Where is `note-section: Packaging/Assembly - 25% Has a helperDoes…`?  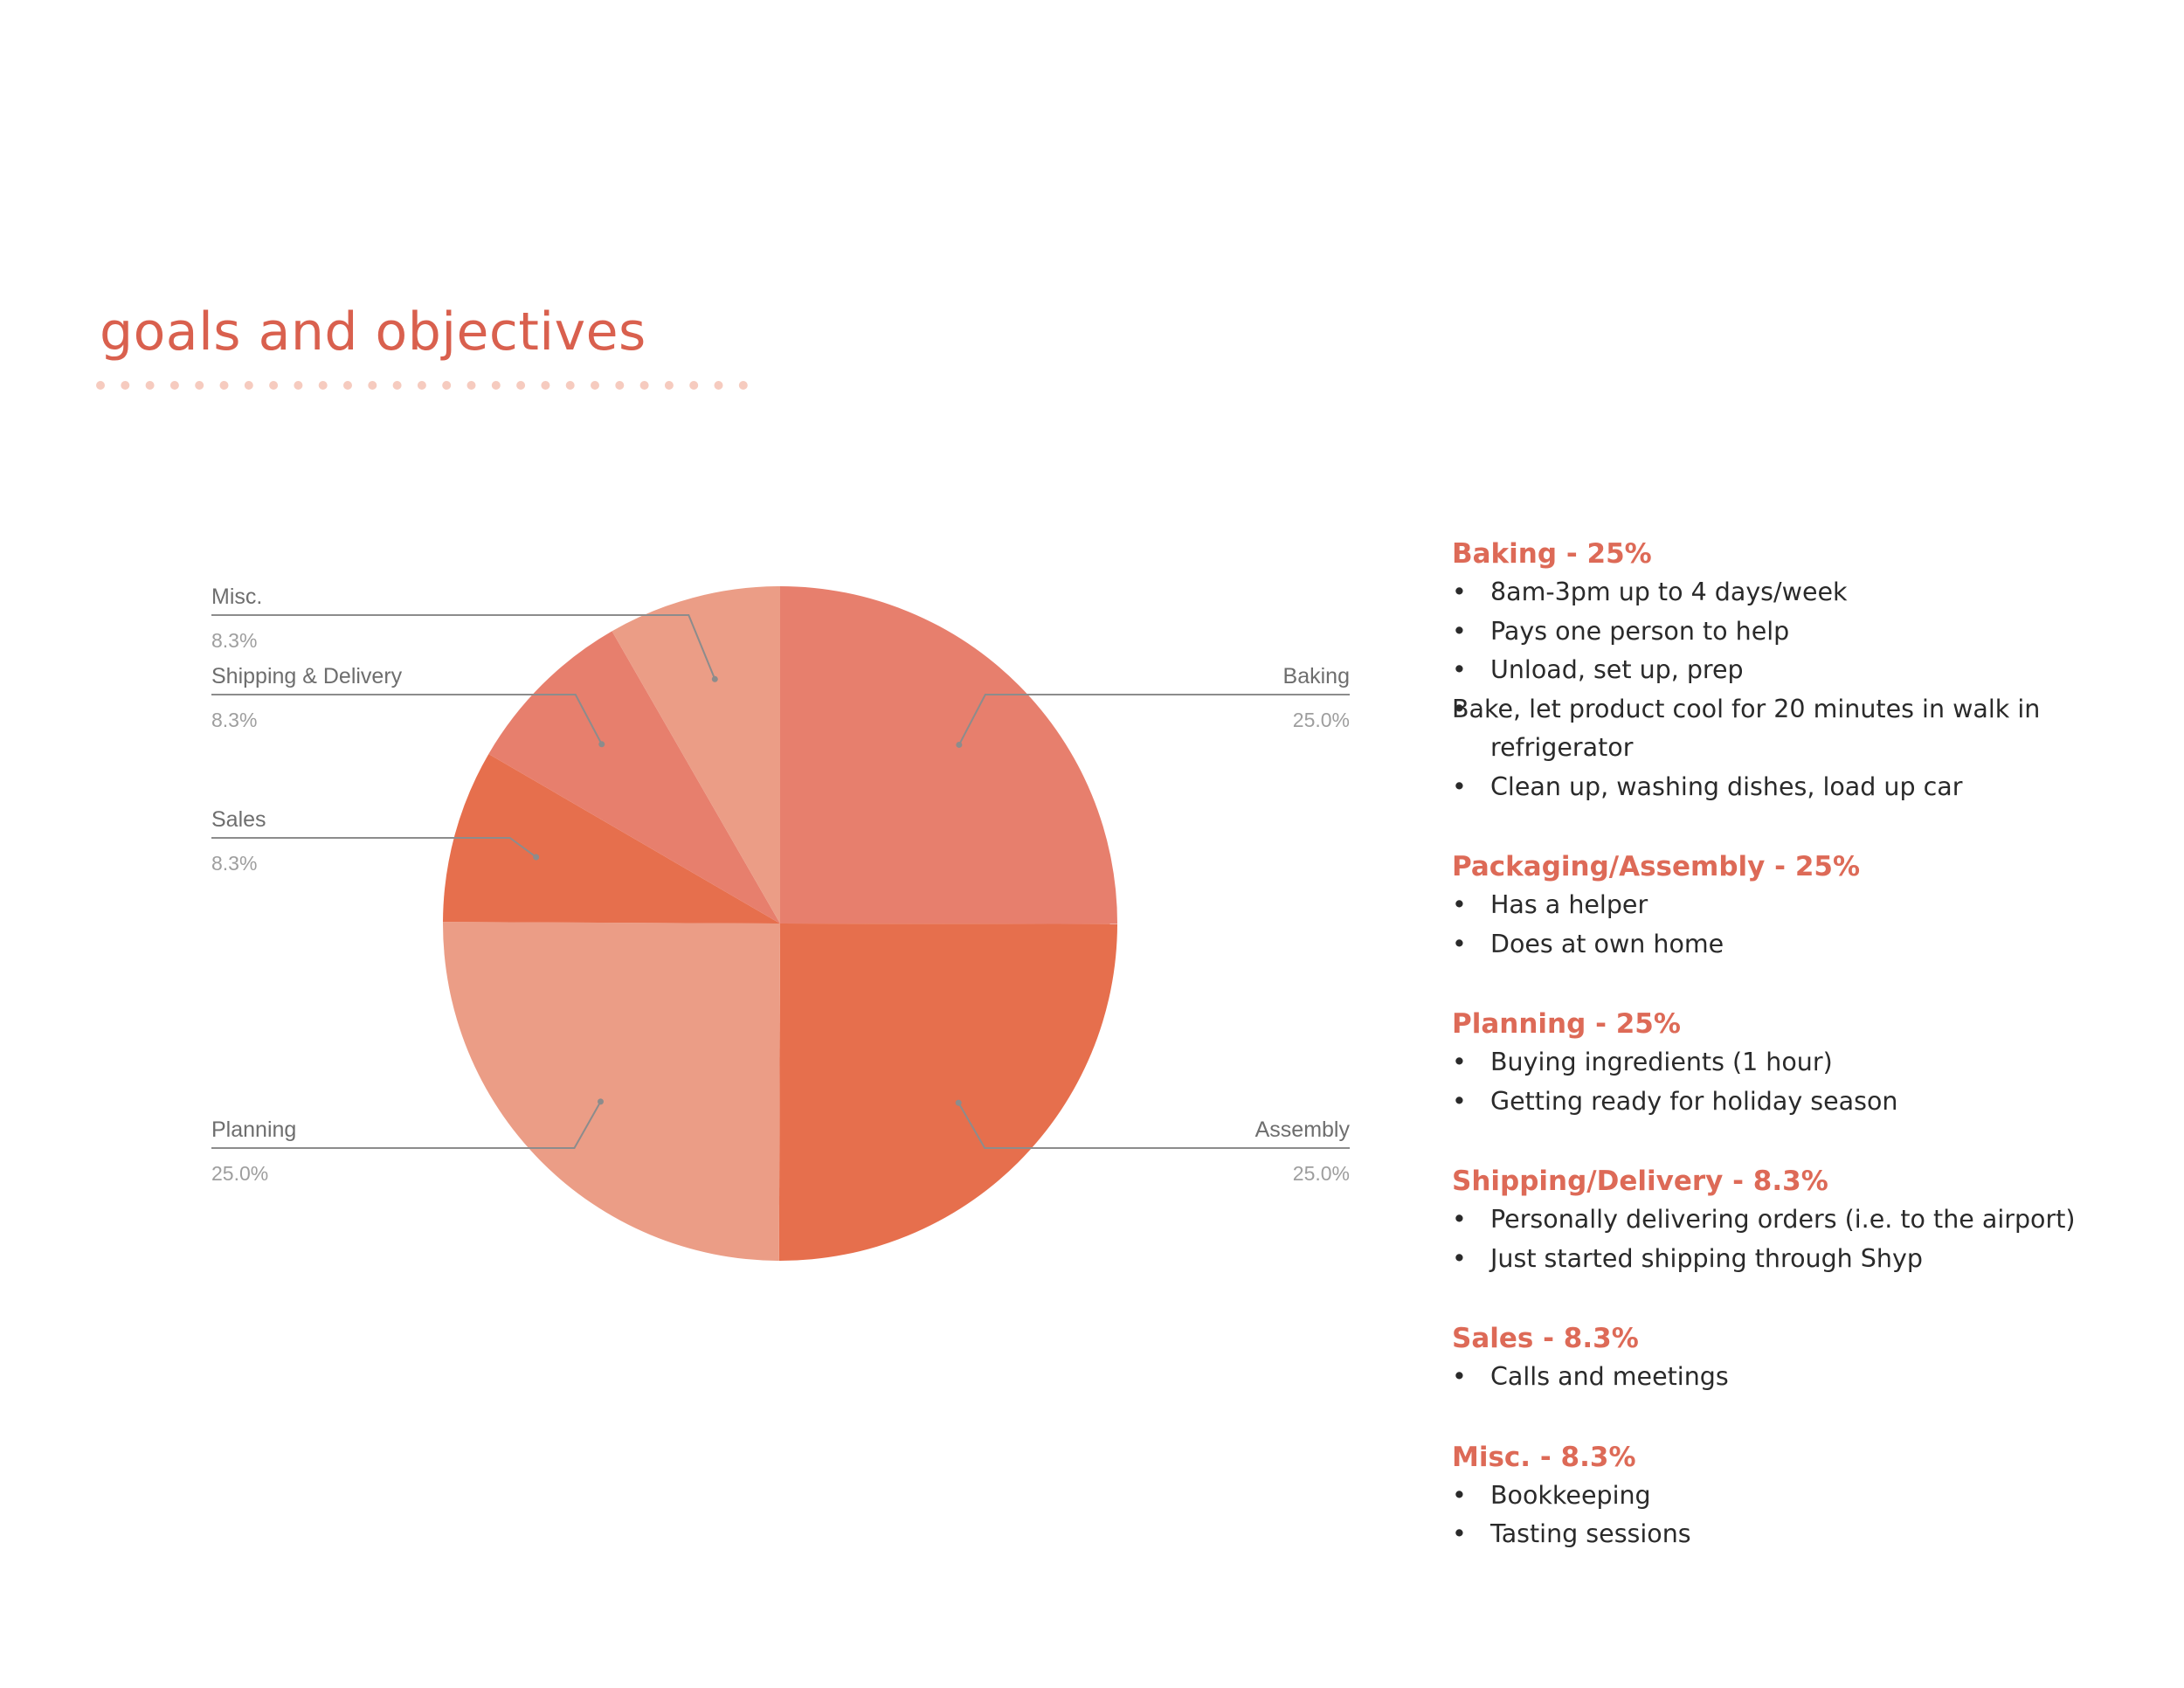 note-section: Packaging/Assembly - 25% Has a helperDoes… is located at coordinates (1801, 905).